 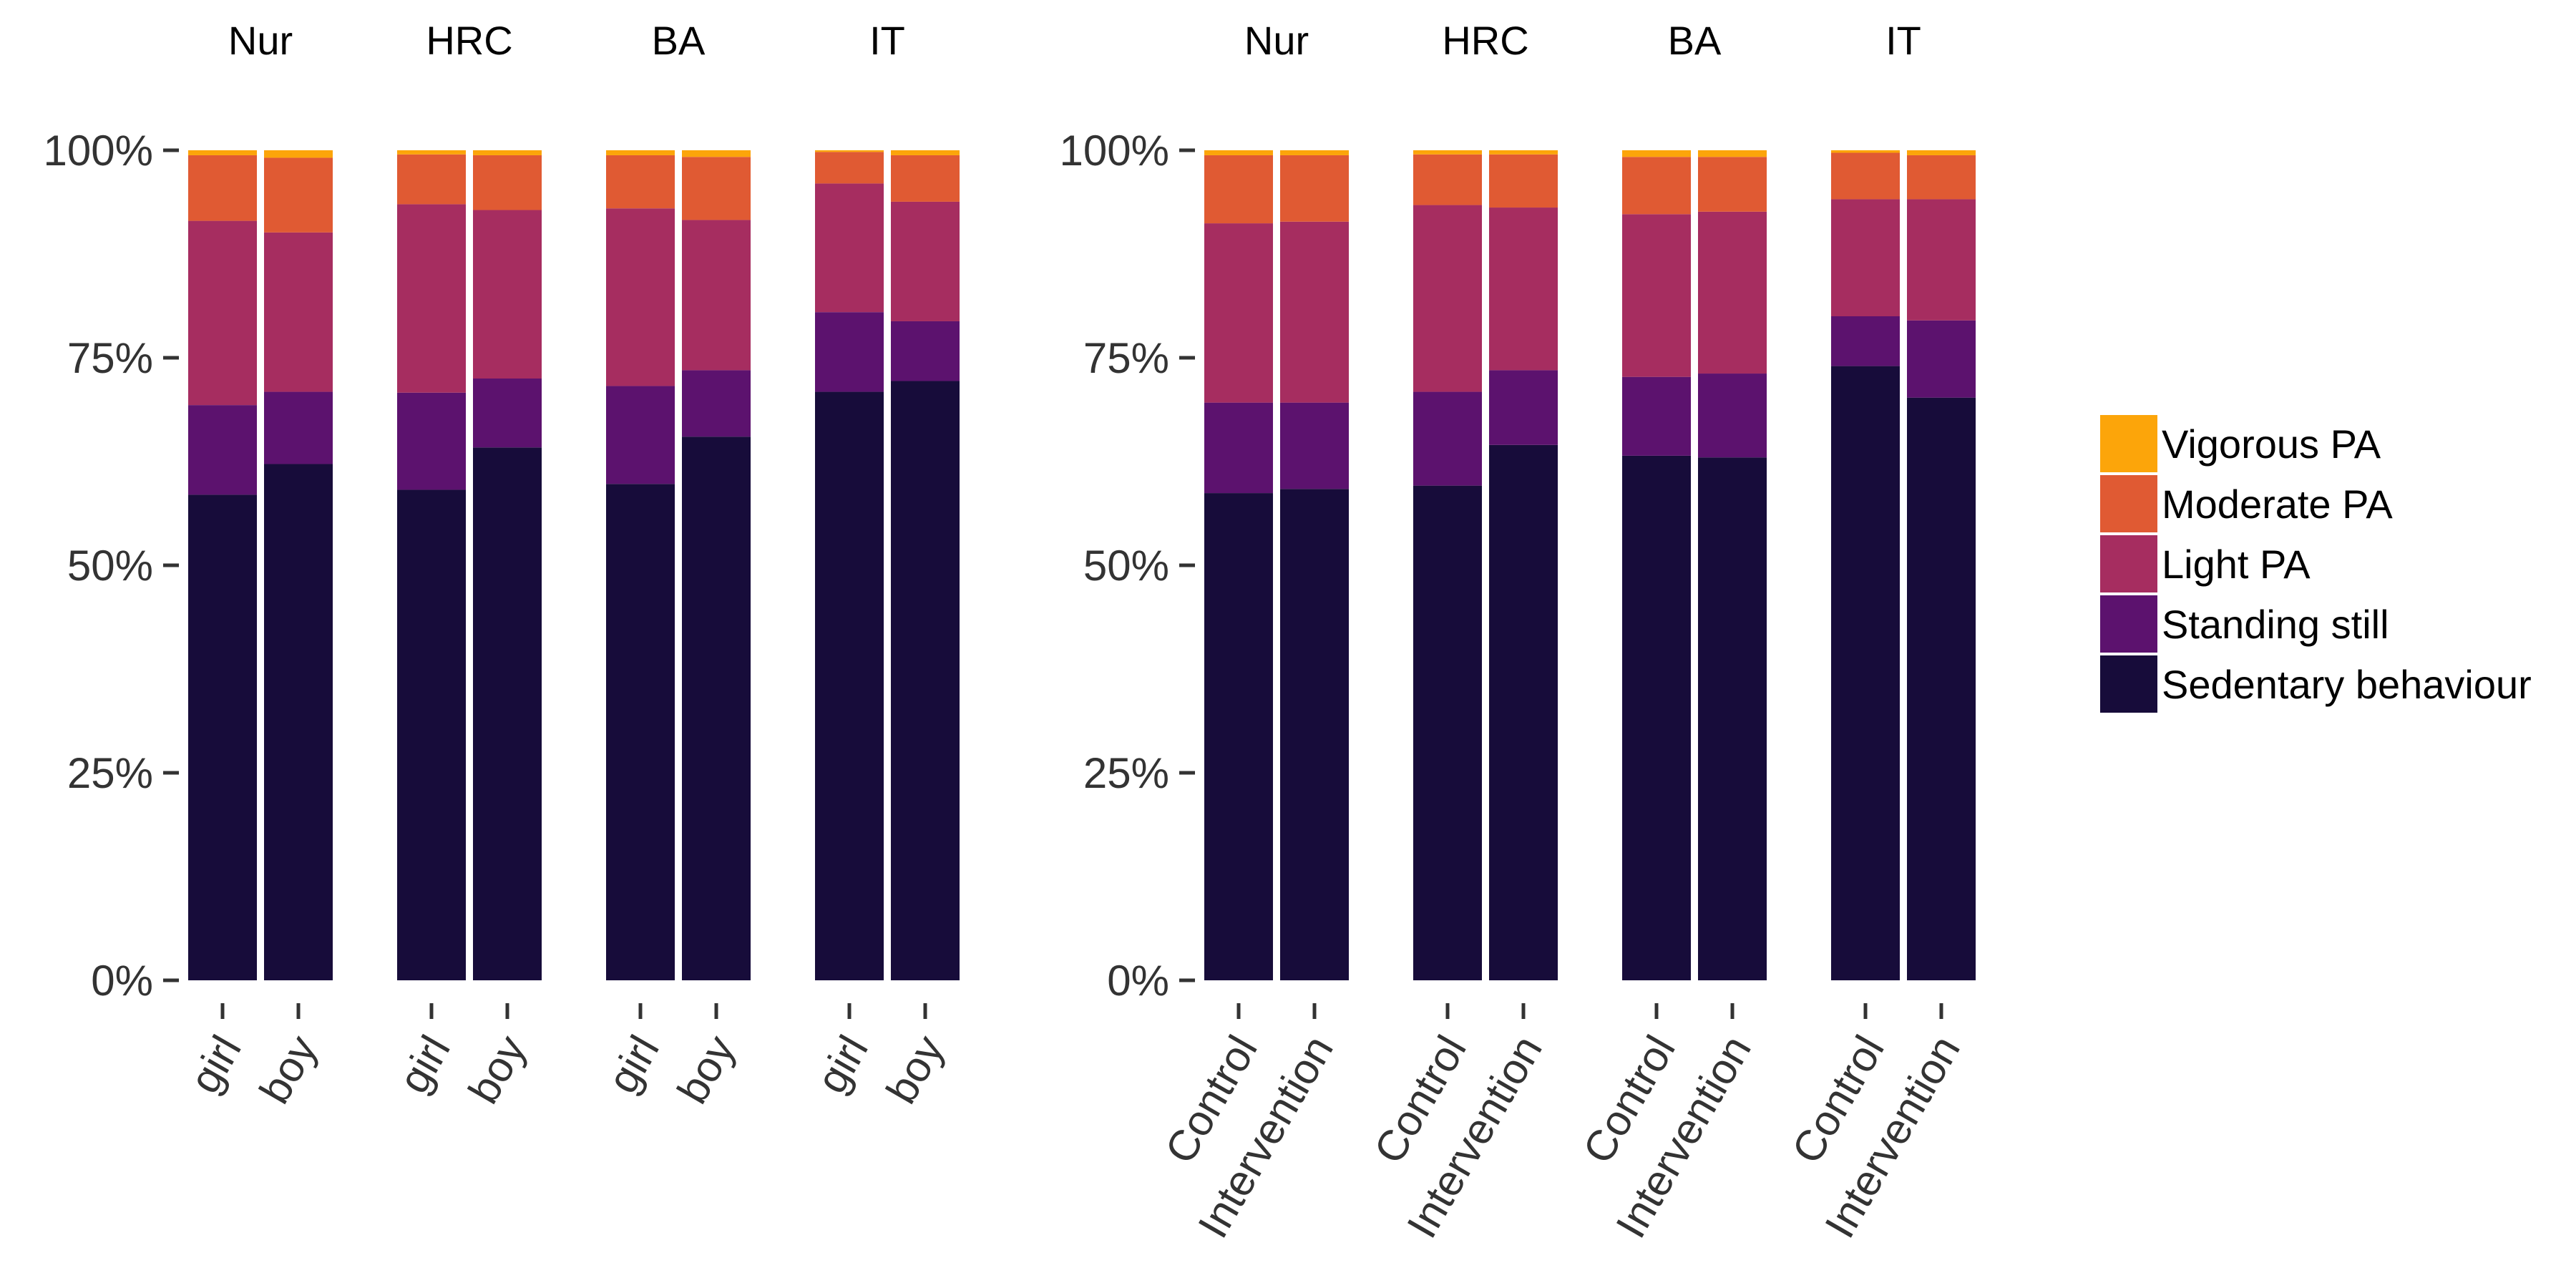 I want to click on bar-ba-girl, so click(x=640, y=565).